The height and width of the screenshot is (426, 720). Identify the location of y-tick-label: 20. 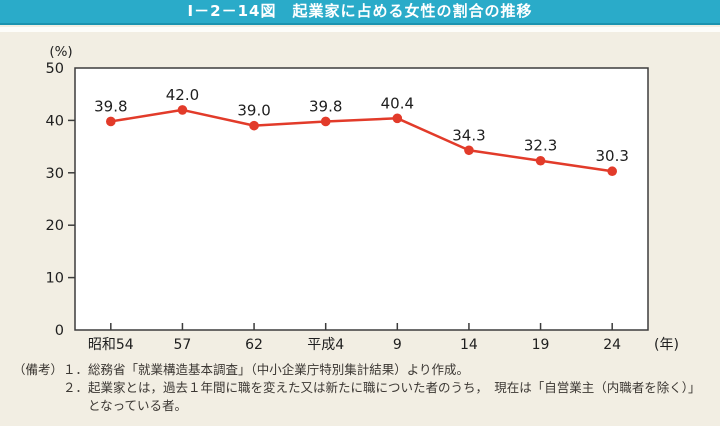
(55, 226).